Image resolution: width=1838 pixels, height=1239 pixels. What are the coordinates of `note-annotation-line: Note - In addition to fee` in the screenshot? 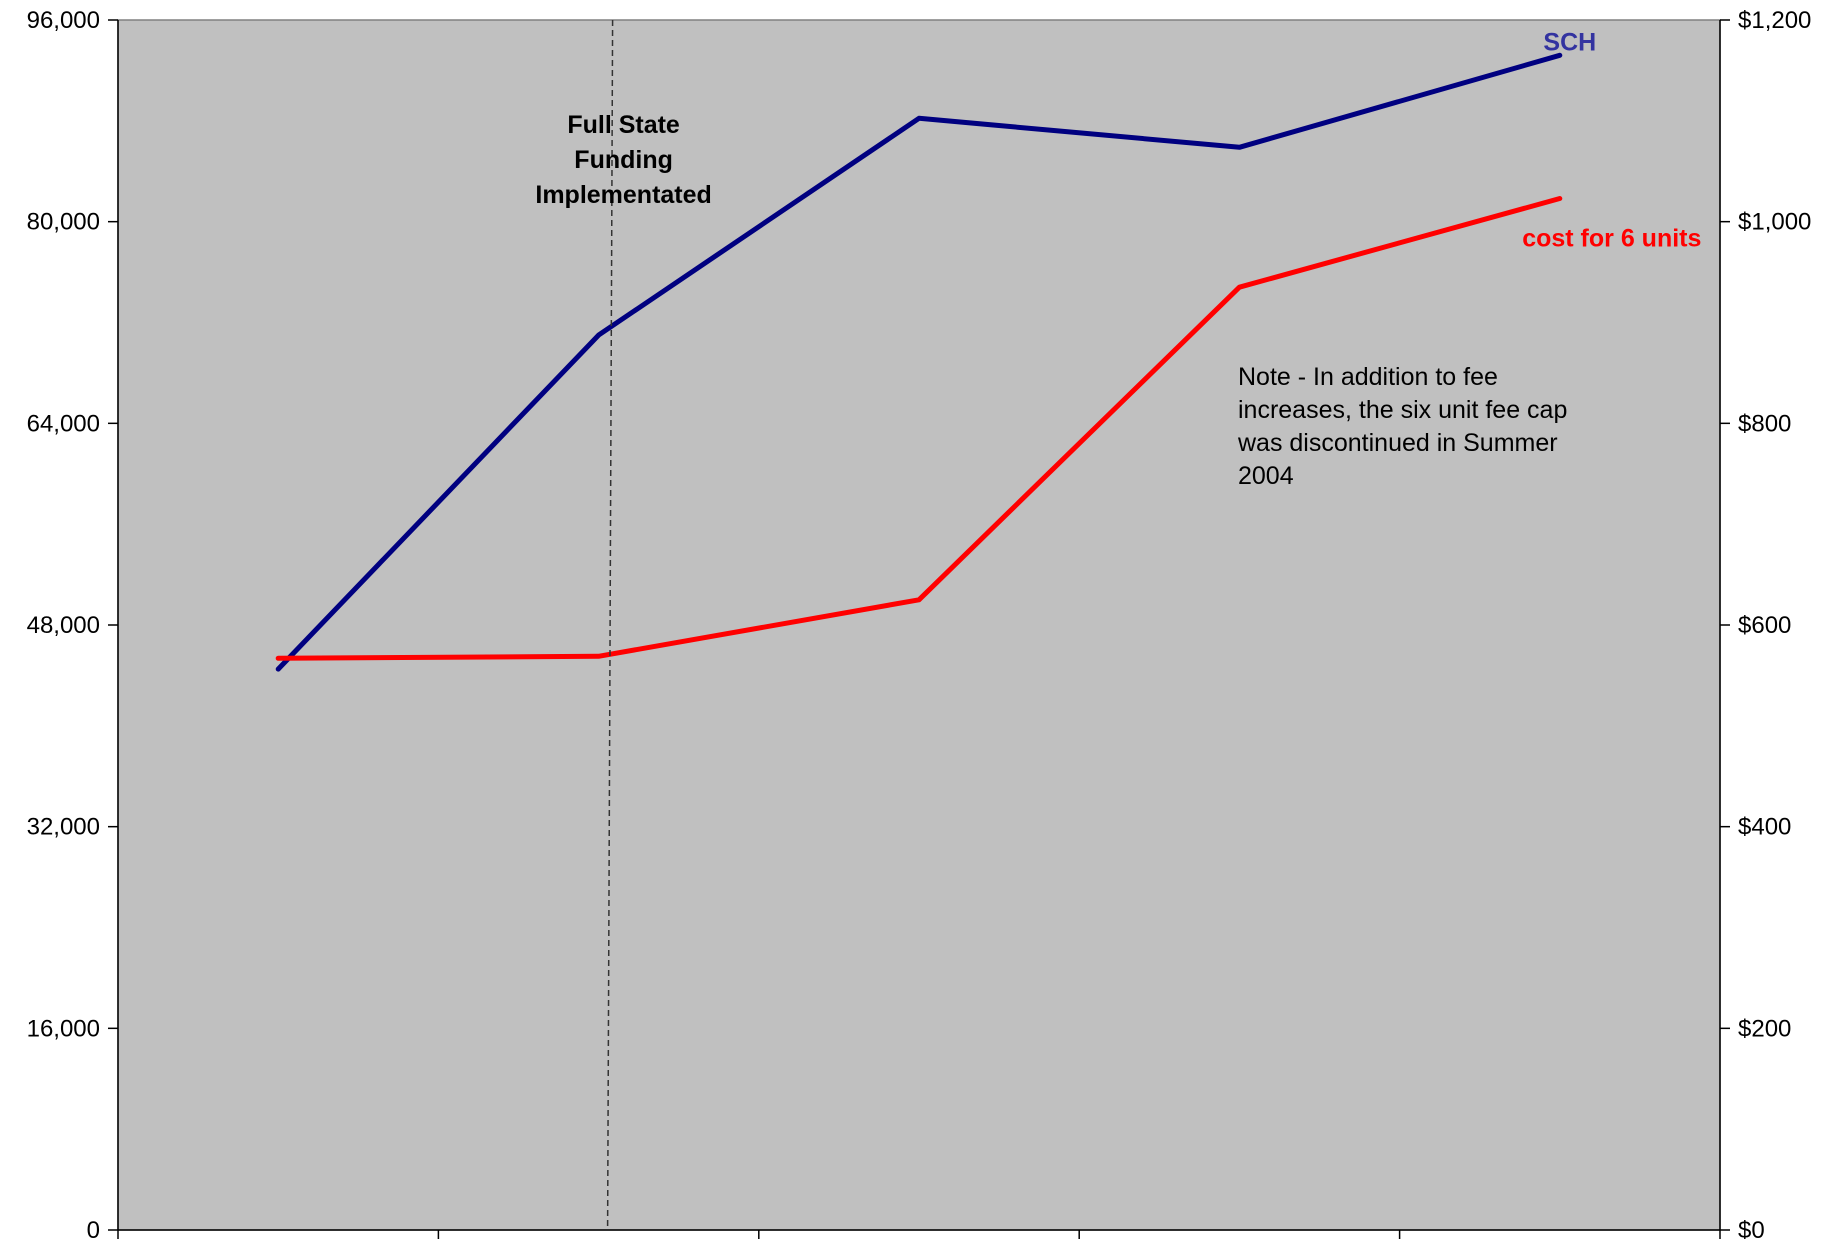 It's located at (1368, 377).